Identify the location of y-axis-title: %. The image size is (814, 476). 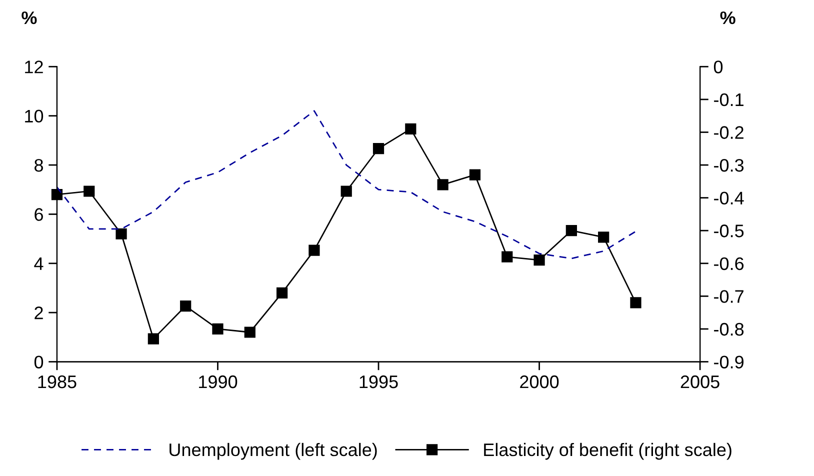
(29, 17).